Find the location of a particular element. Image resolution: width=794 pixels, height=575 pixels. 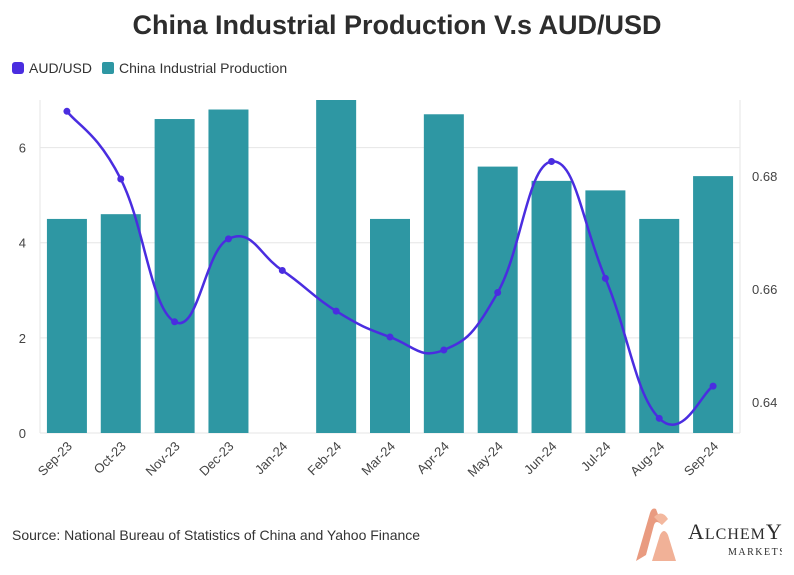

legend-item-industrial-production: China Industrial Production is located at coordinates (194, 68).